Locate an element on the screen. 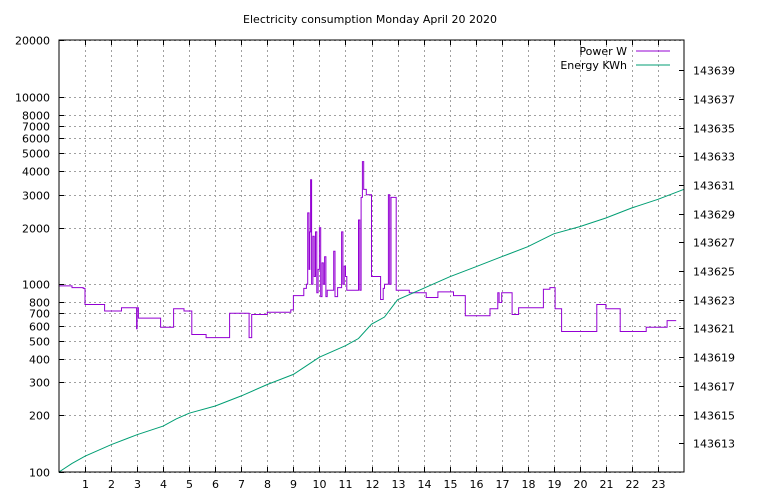 The image size is (768, 500). y-left-tick-label: 700 is located at coordinates (39, 314).